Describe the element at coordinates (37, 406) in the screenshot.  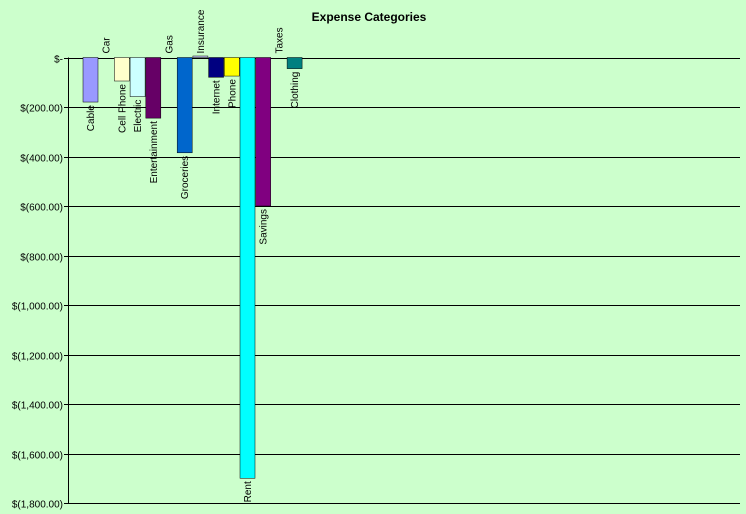
I see `y-tick-label: $(1,400.00)` at that location.